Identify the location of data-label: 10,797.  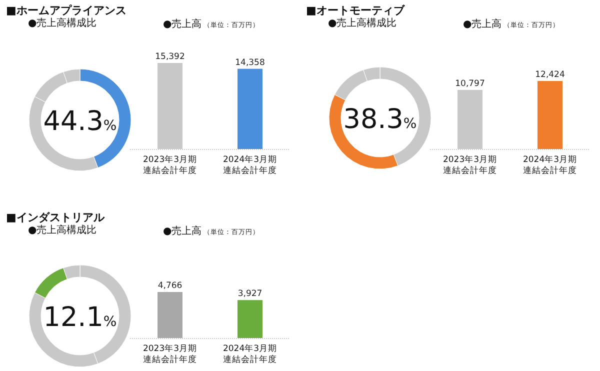
(470, 83).